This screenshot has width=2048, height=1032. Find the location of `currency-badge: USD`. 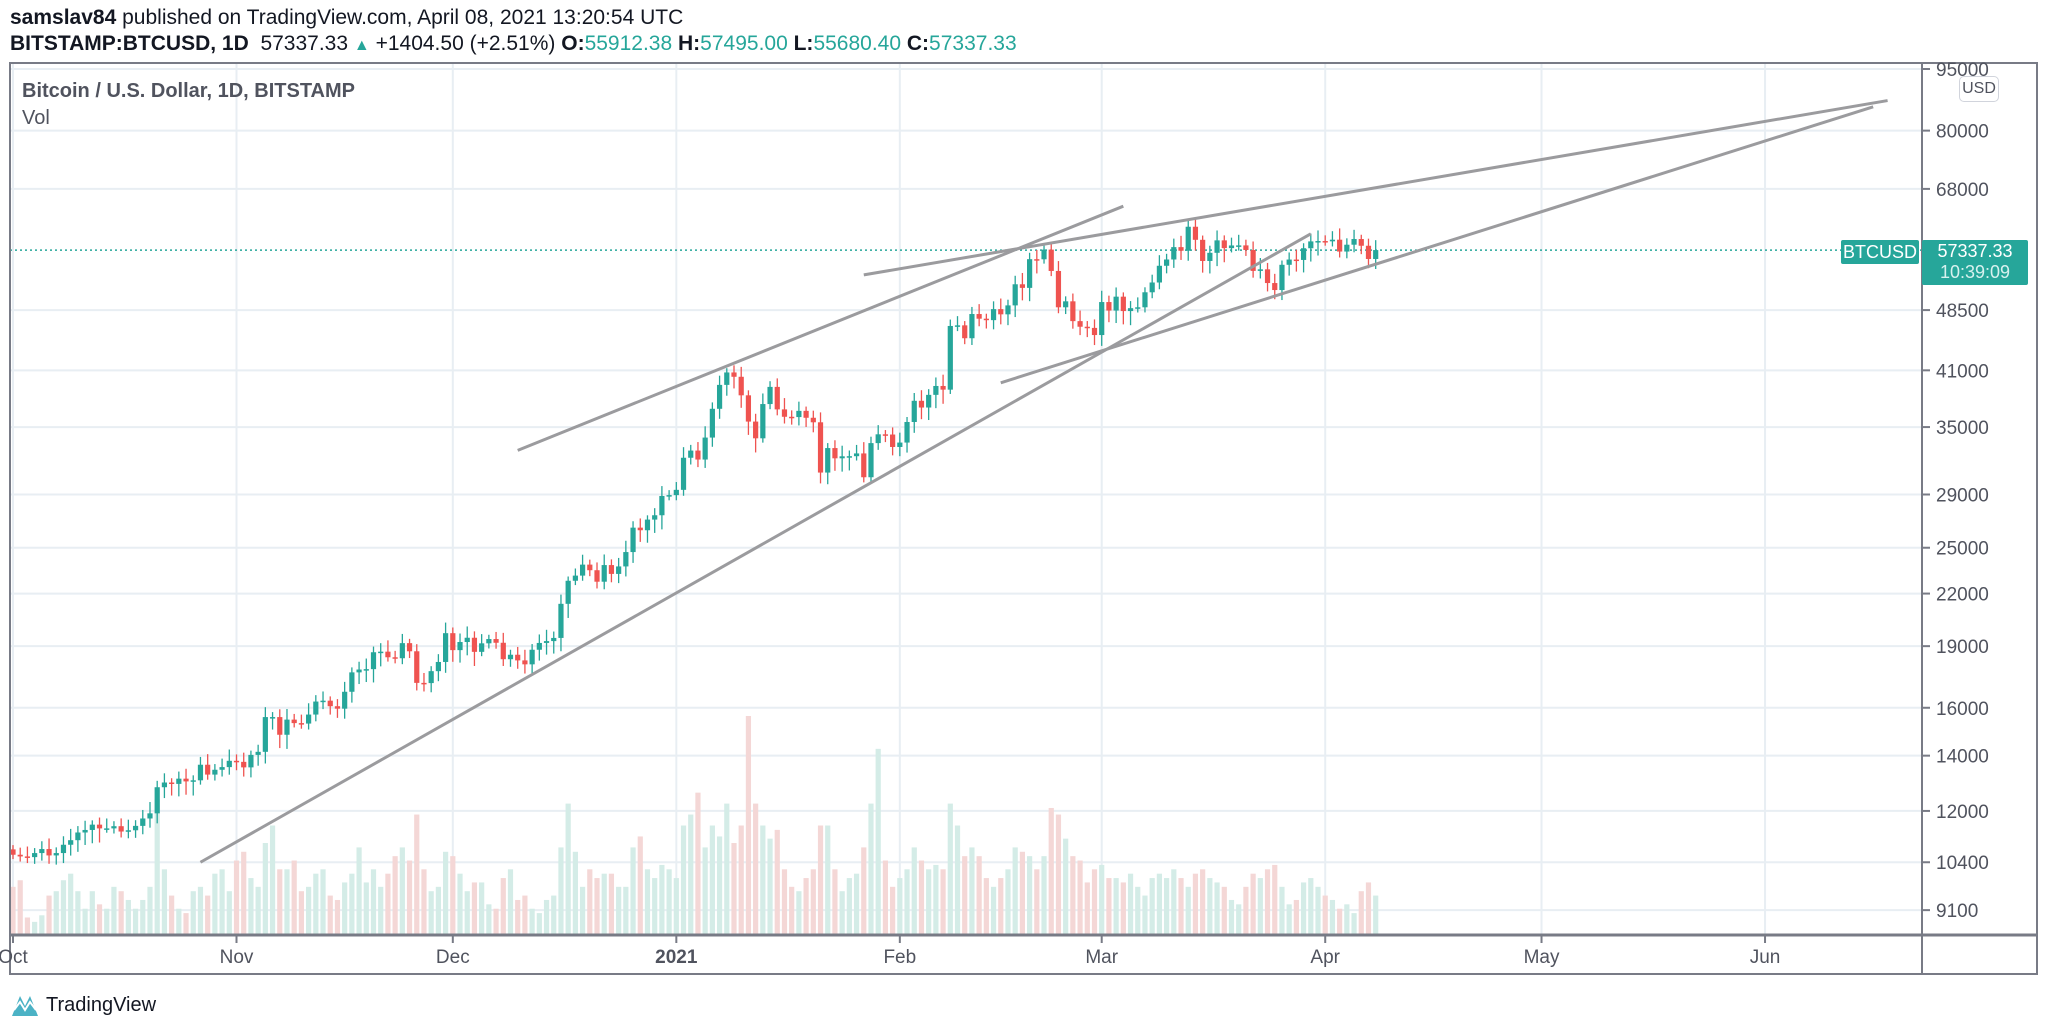

currency-badge: USD is located at coordinates (1979, 89).